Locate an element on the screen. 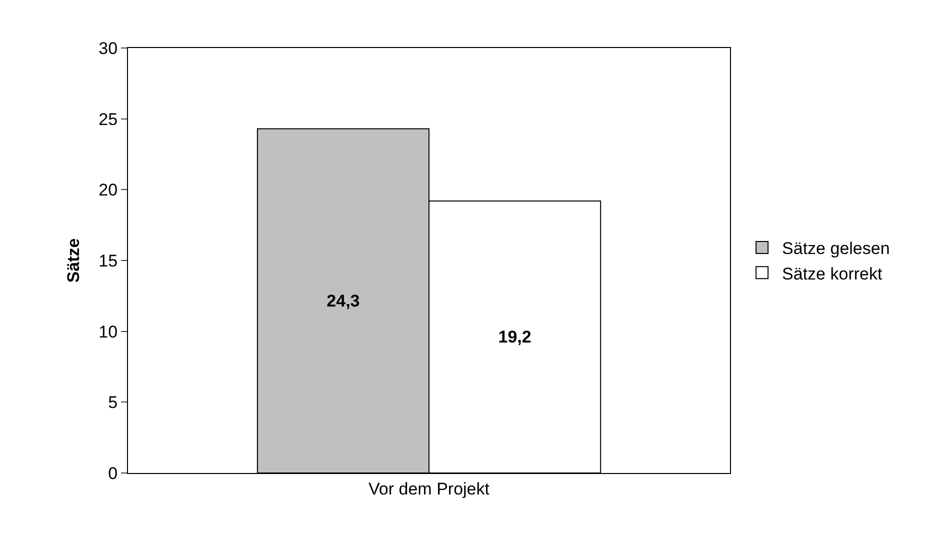 Image resolution: width=946 pixels, height=551 pixels. legend-label: Sätze gelesen is located at coordinates (836, 248).